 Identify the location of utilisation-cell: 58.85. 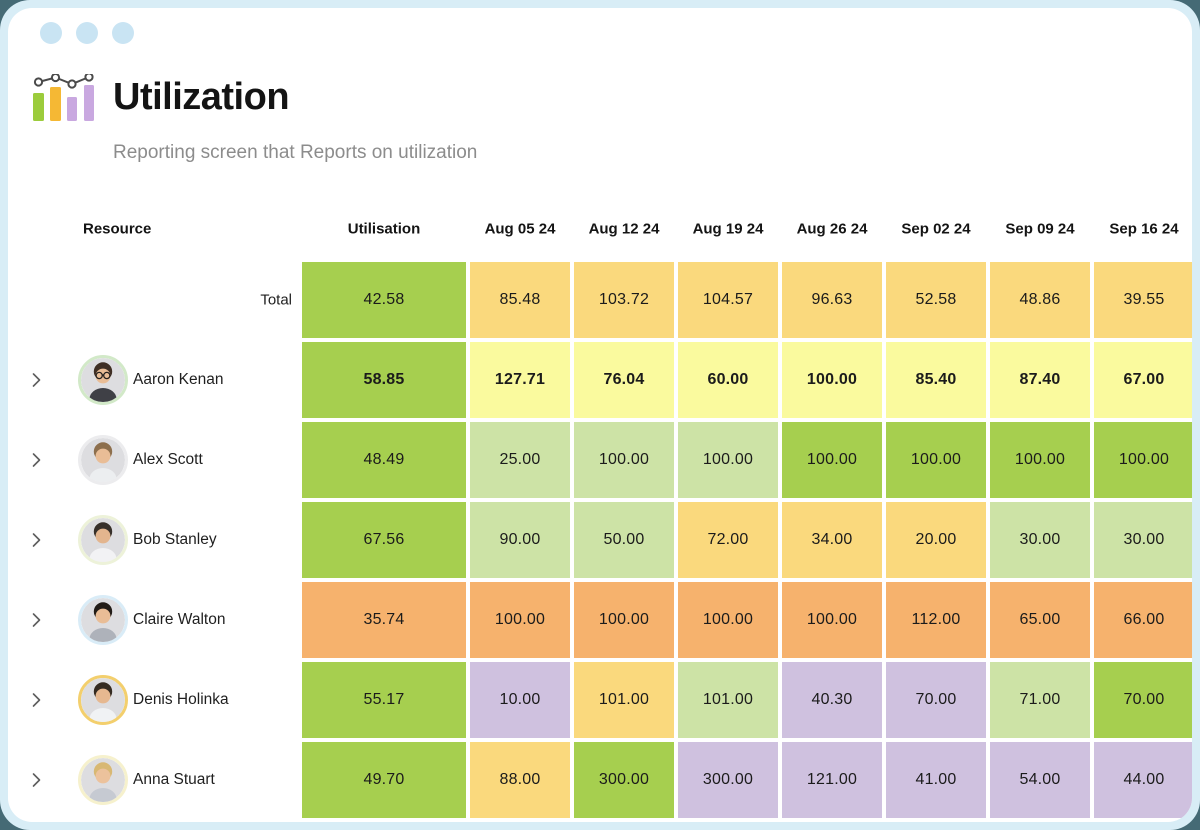
(384, 380).